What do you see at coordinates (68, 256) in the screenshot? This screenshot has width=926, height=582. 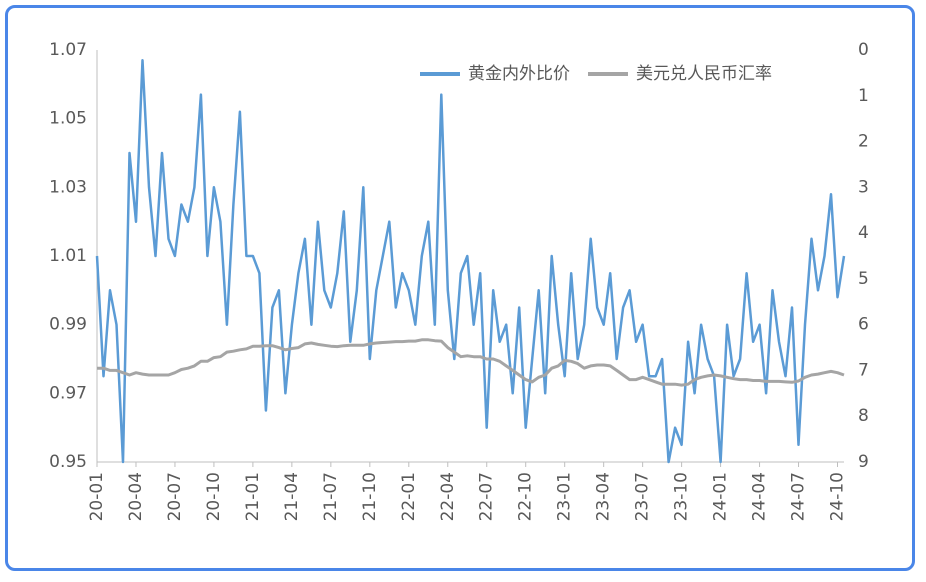 I see `y-tick-label: 1.01` at bounding box center [68, 256].